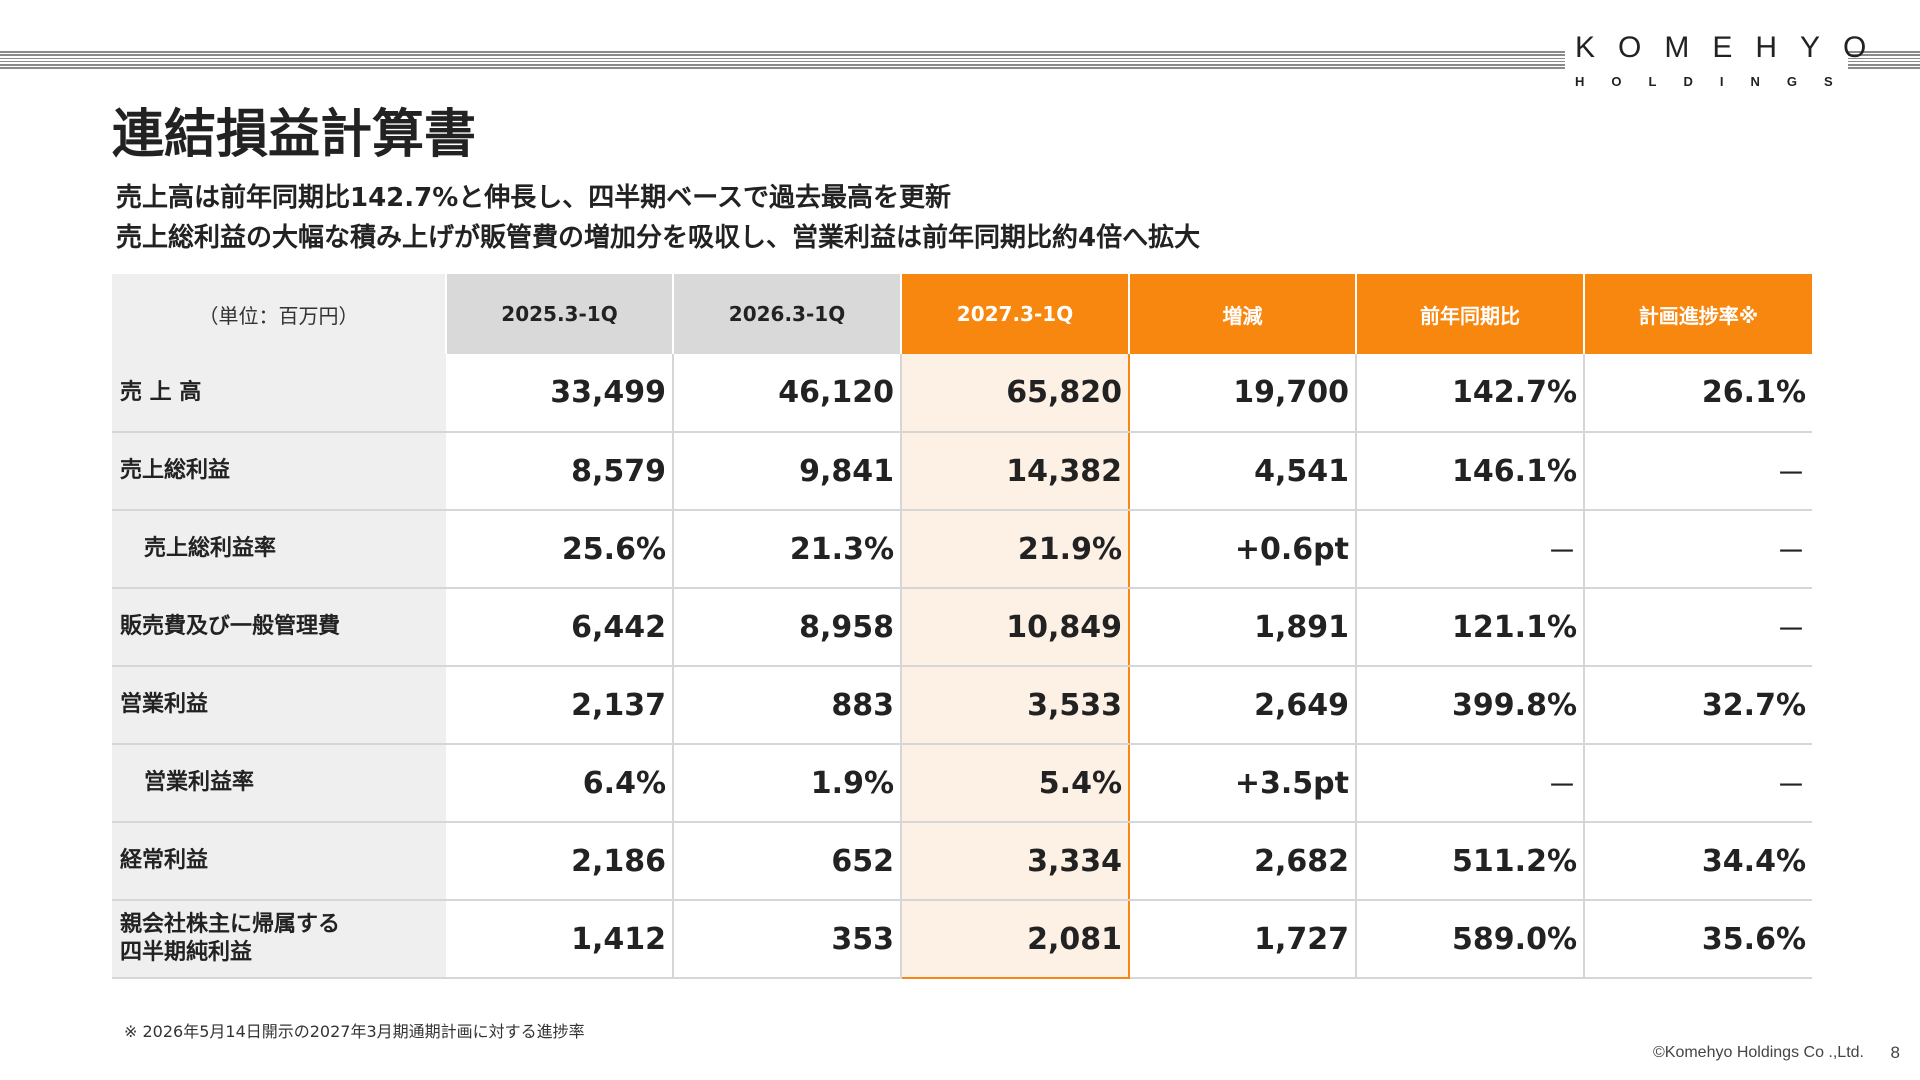  What do you see at coordinates (787, 393) in the screenshot?
I see `cell-2026: 46,120` at bounding box center [787, 393].